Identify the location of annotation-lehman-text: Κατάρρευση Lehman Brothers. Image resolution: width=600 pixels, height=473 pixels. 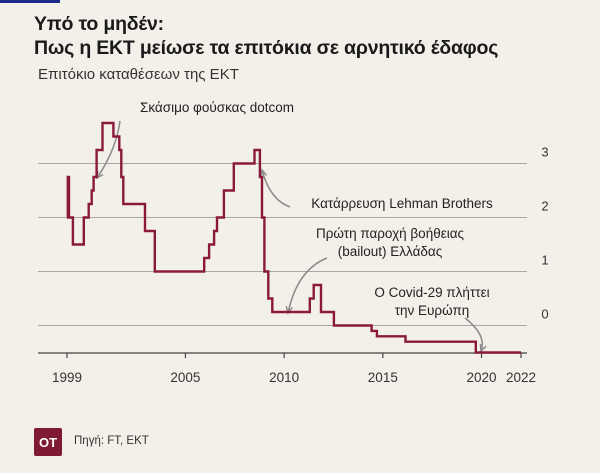
(402, 203).